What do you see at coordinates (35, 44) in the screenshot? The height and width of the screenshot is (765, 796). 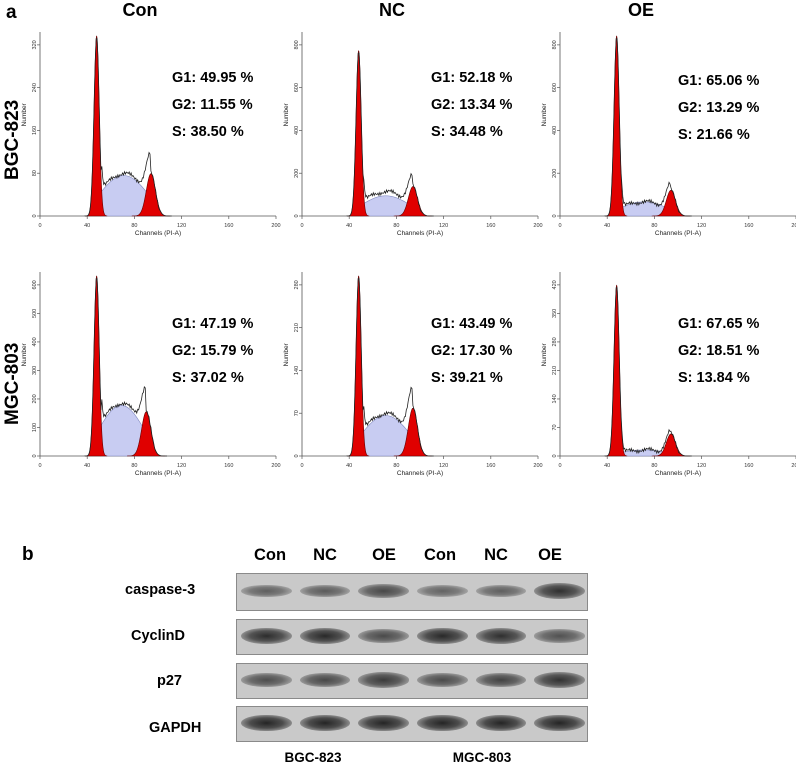 I see `y-tick-label: 320` at bounding box center [35, 44].